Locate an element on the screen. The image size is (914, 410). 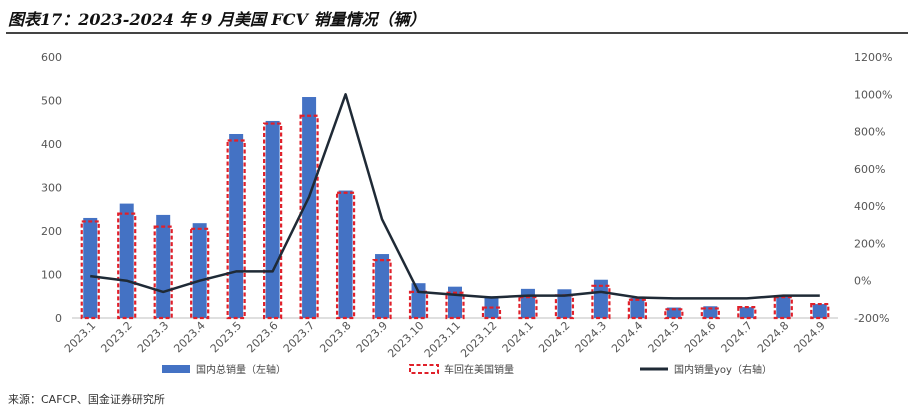
legend-label-us: 车回在美国销量 is located at coordinates (479, 369).